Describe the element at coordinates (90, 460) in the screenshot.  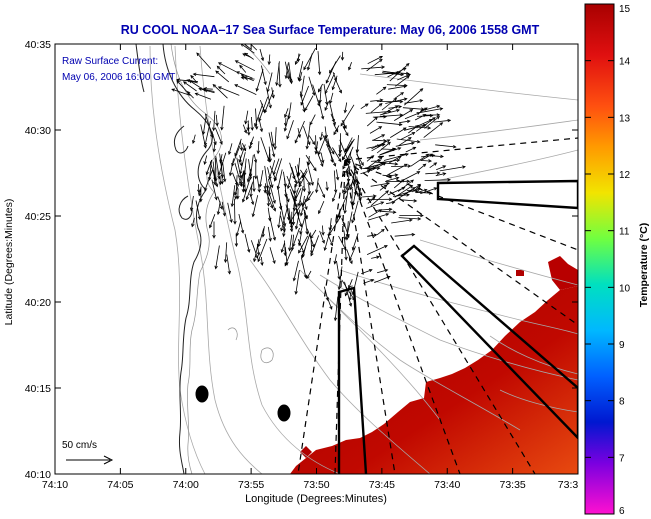
I see `scale-arrow` at that location.